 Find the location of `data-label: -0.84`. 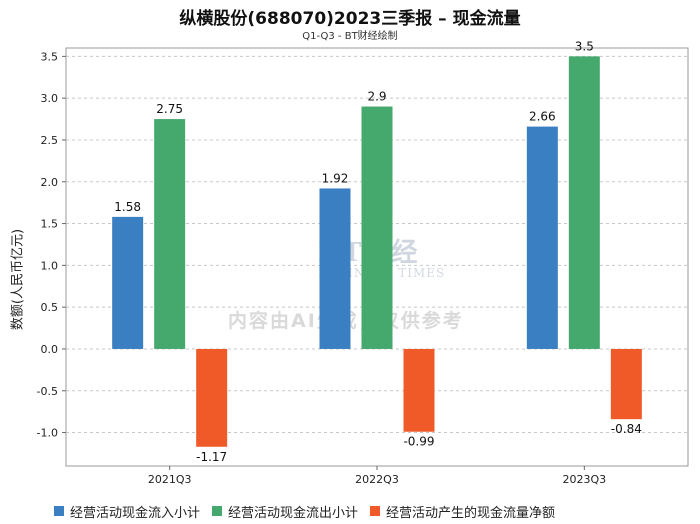

data-label: -0.84 is located at coordinates (626, 429).